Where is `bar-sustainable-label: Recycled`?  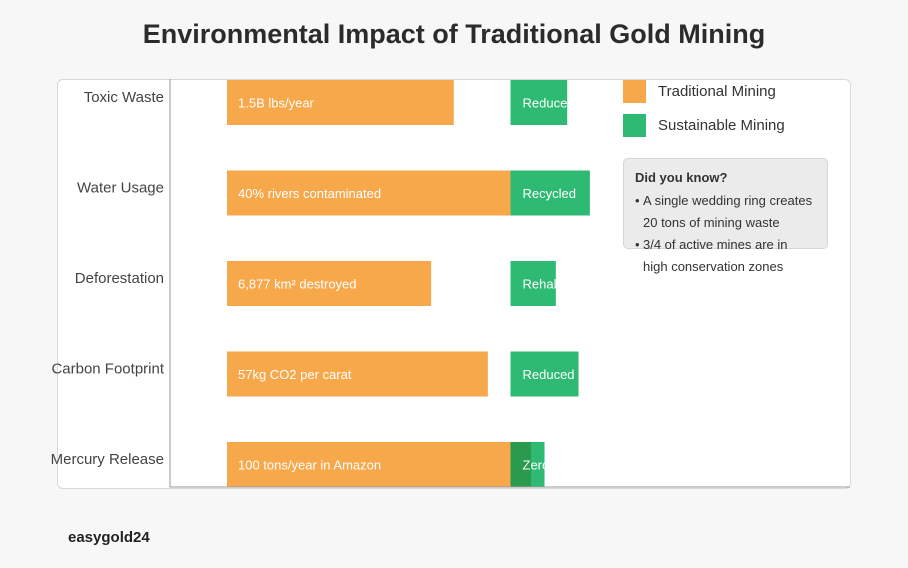 bar-sustainable-label: Recycled is located at coordinates (549, 193).